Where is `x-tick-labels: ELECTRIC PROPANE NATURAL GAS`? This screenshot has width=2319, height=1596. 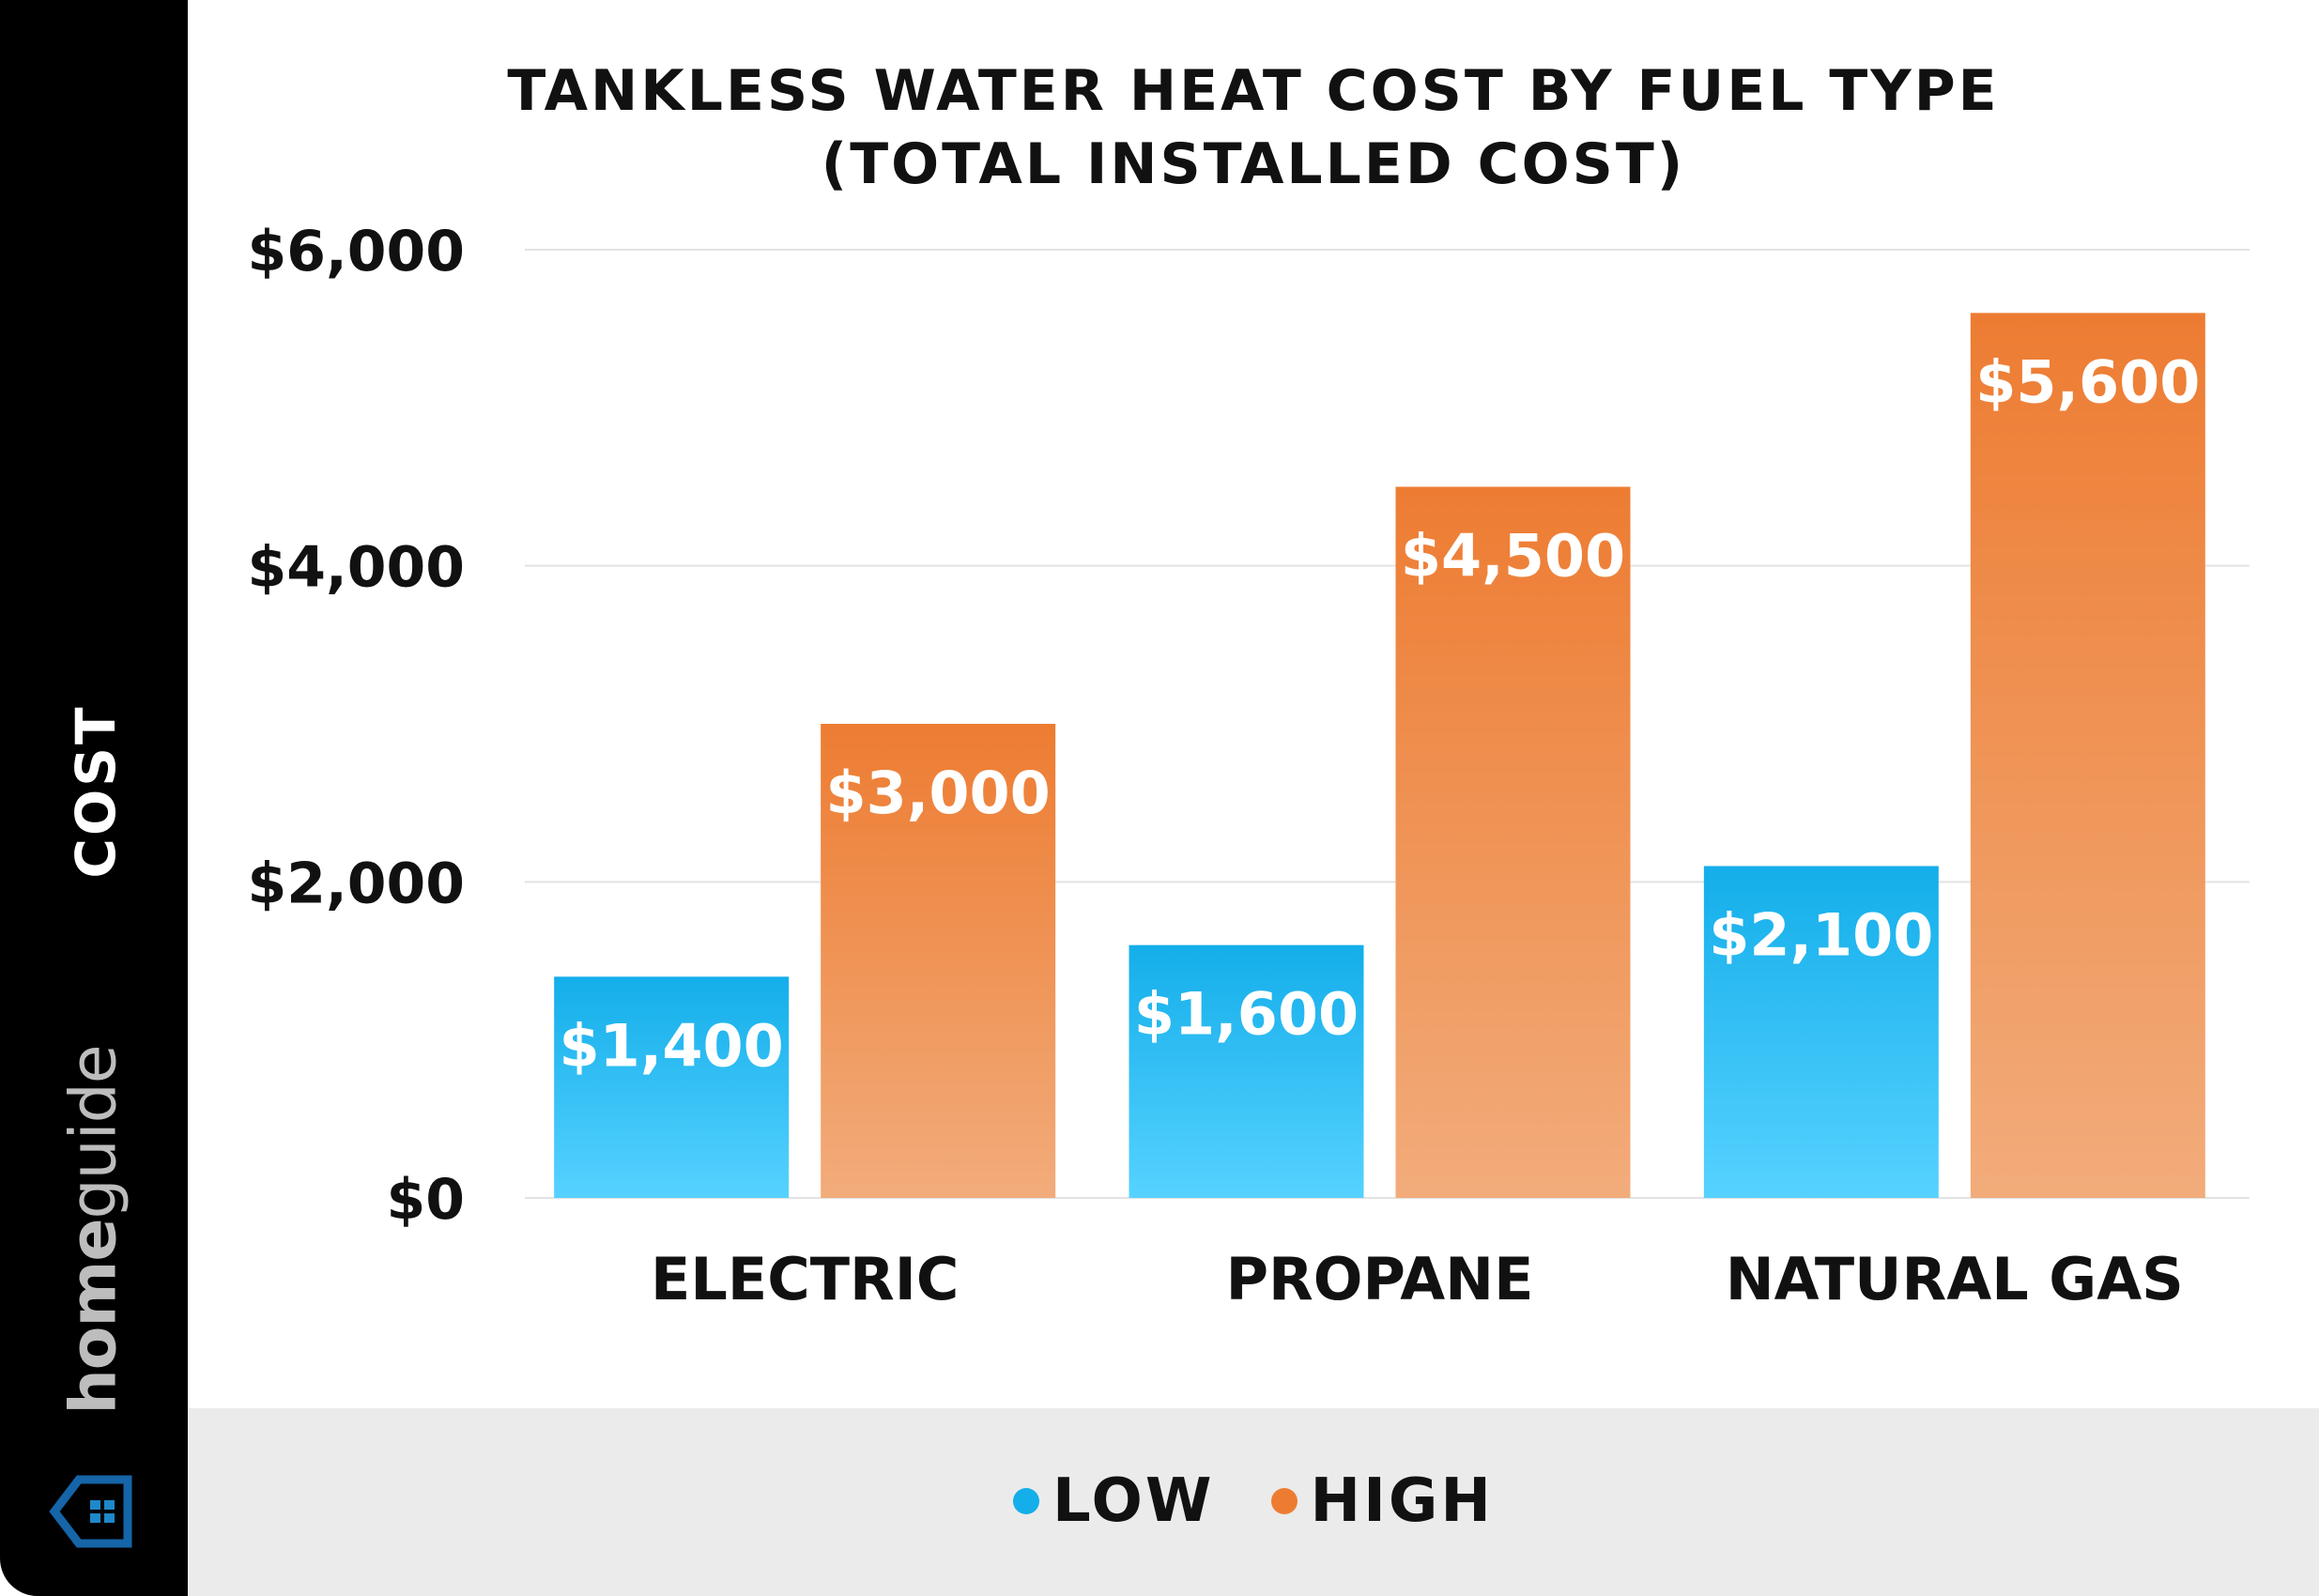 x-tick-labels: ELECTRIC PROPANE NATURAL GAS is located at coordinates (1418, 1279).